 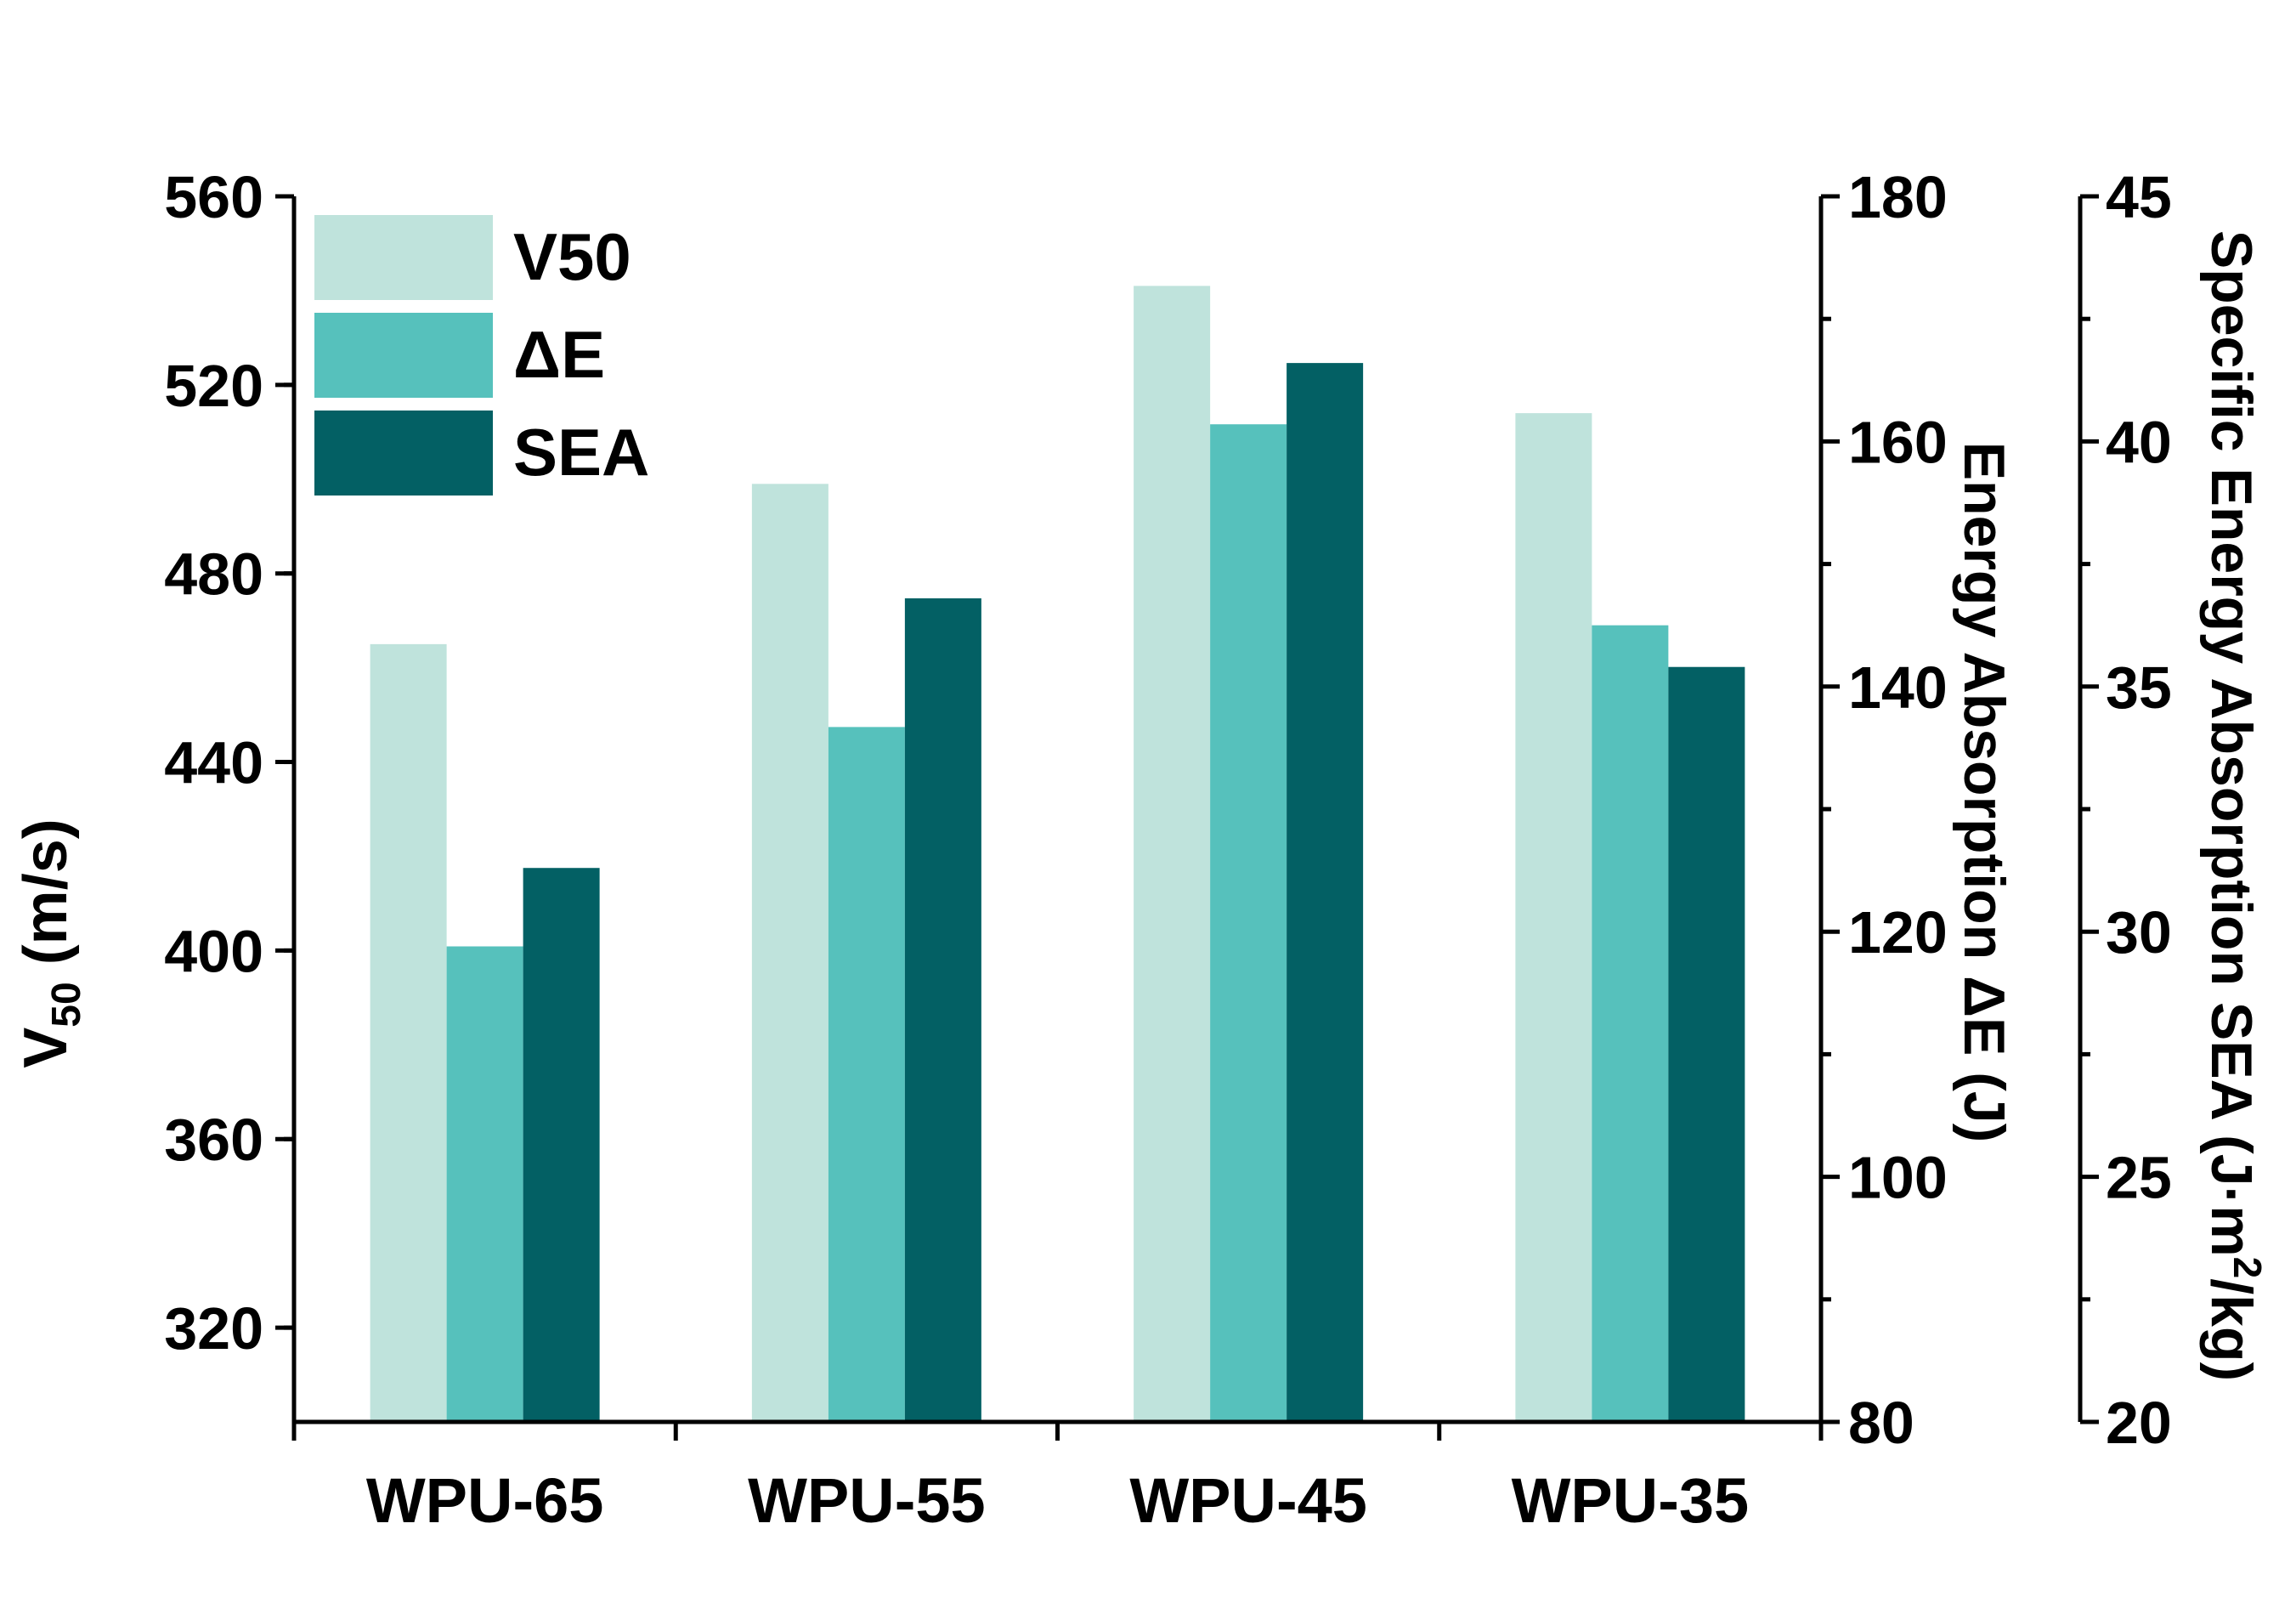 What do you see at coordinates (1898, 197) in the screenshot?
I see `right-1-tick-label: 180` at bounding box center [1898, 197].